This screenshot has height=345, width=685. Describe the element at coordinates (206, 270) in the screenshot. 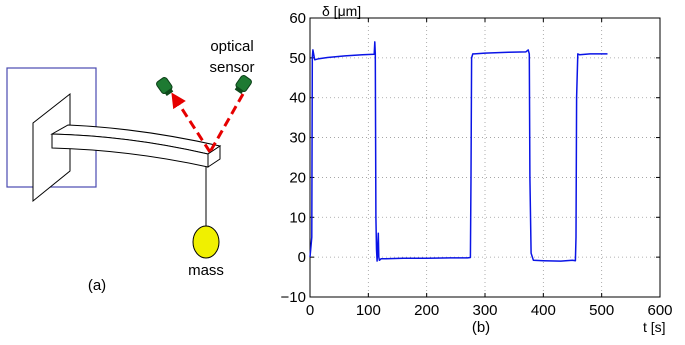

I see `mass-label: mass` at that location.